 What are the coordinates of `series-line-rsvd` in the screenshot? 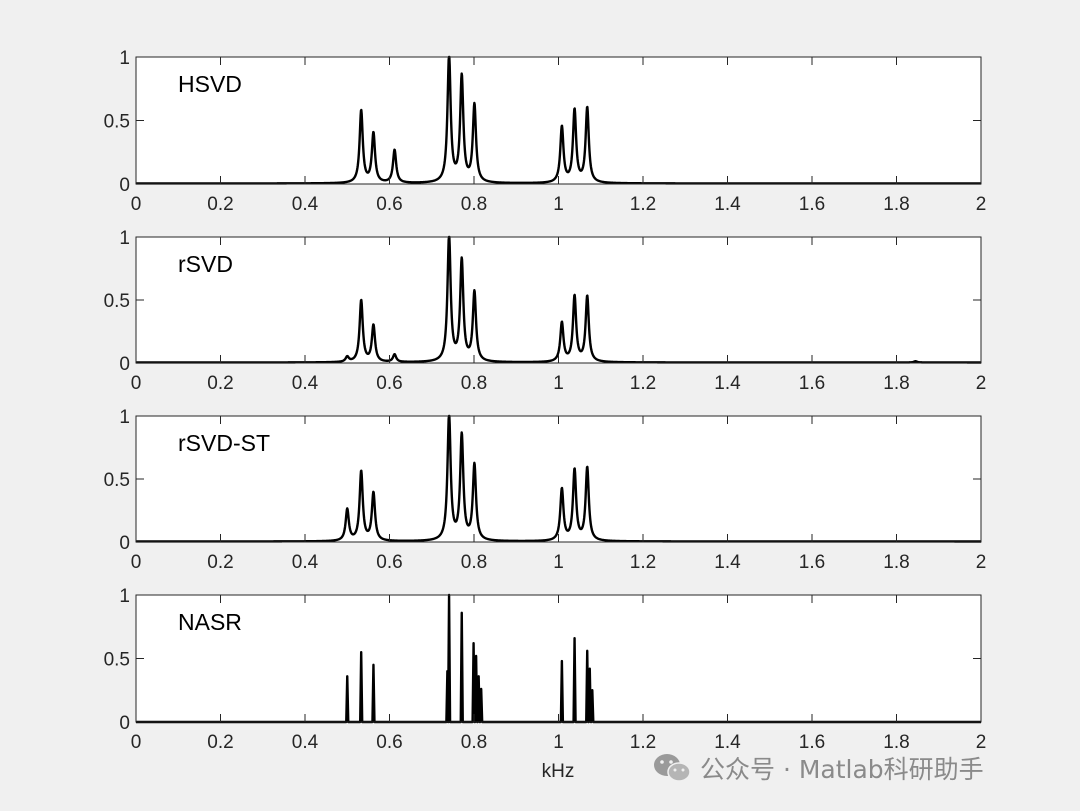 It's located at (558, 299).